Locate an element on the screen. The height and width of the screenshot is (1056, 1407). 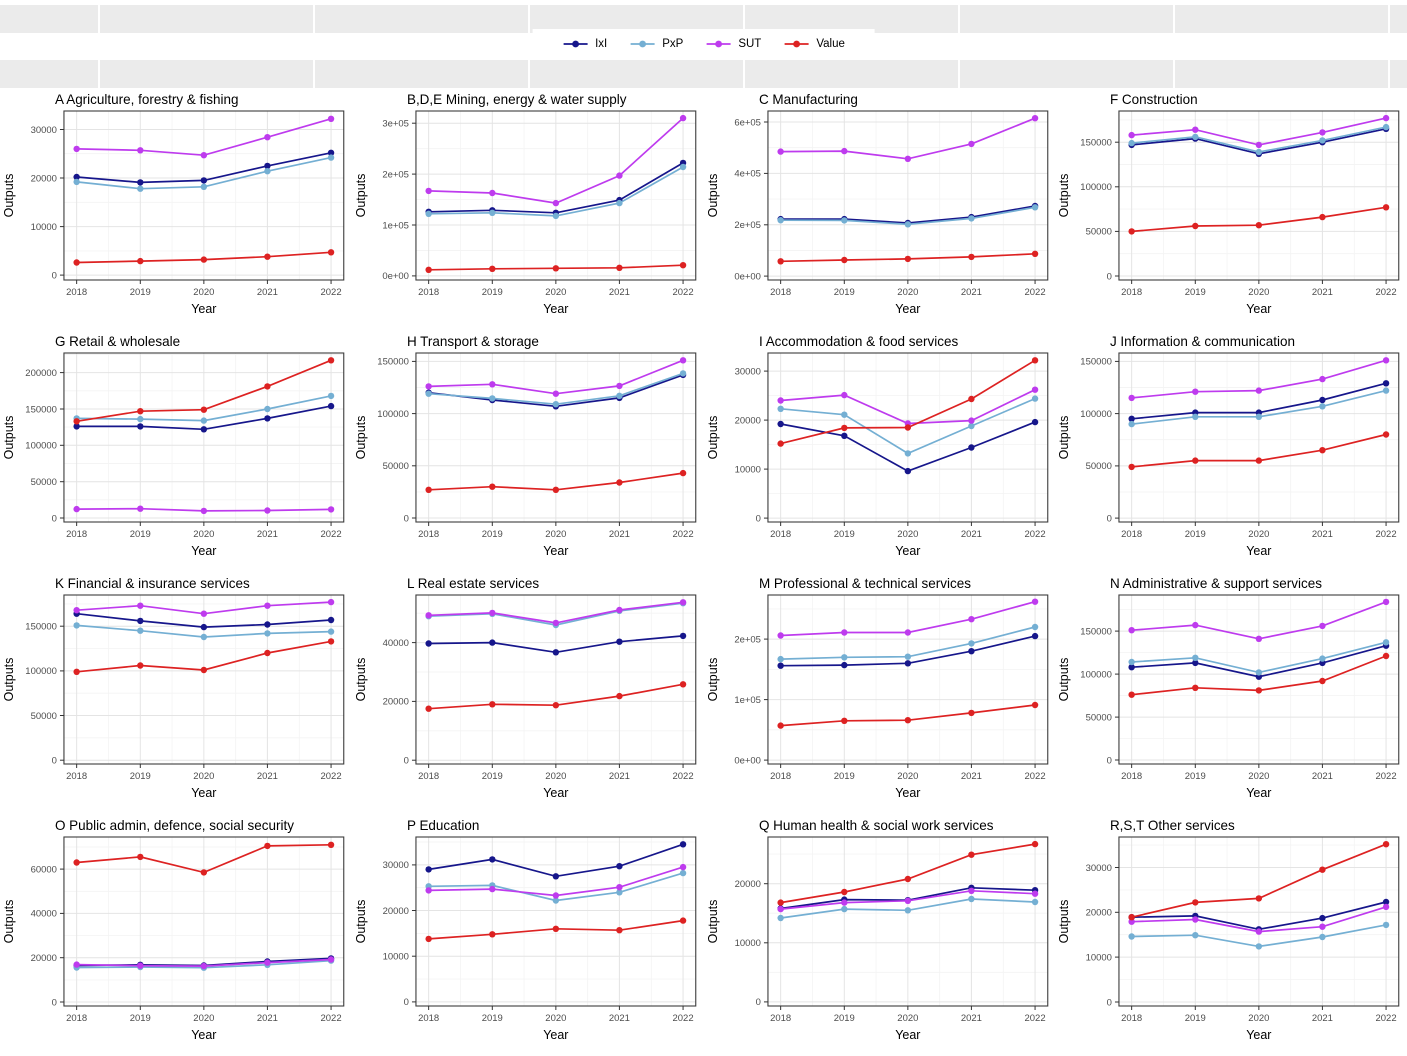
y-axis-title: Outputs is located at coordinates (361, 196).